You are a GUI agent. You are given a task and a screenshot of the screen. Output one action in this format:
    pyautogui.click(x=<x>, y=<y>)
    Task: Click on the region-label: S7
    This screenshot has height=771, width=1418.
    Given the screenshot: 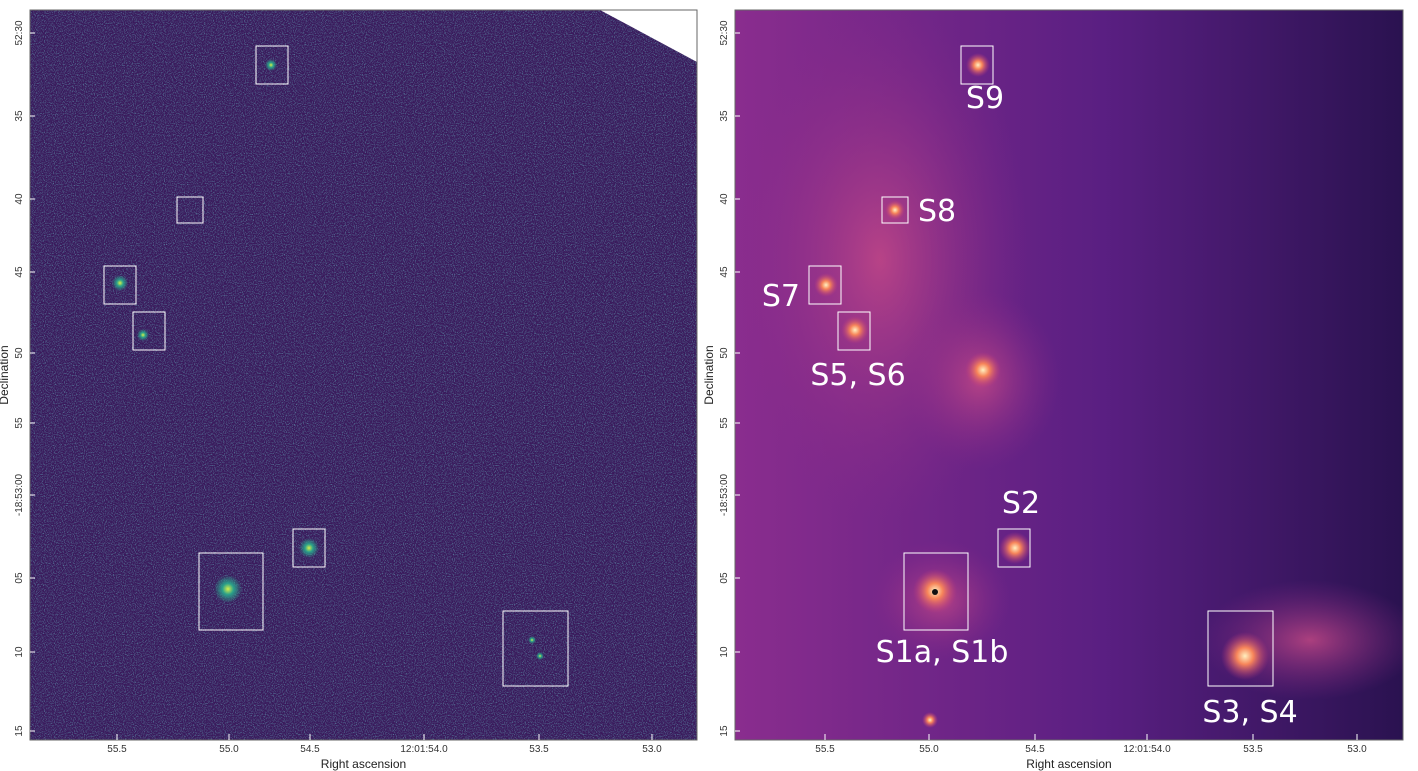 What is the action you would take?
    pyautogui.click(x=781, y=296)
    